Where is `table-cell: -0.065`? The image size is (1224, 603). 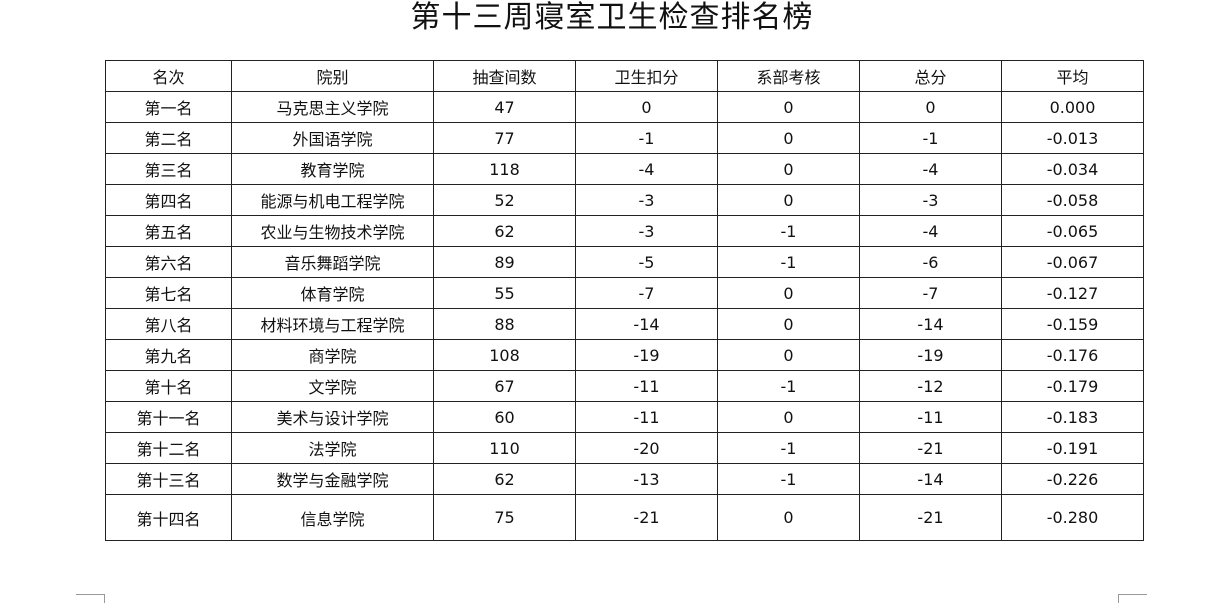 table-cell: -0.065 is located at coordinates (1072, 231).